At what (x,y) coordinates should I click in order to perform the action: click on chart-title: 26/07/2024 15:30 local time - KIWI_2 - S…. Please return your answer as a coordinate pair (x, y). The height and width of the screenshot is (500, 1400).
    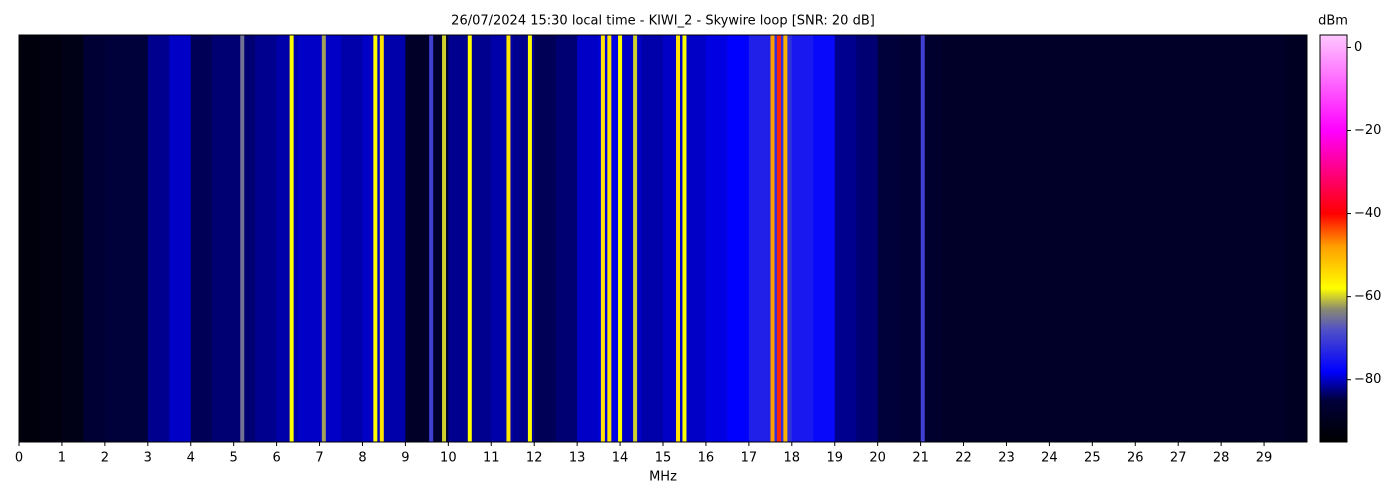
    Looking at the image, I should click on (663, 21).